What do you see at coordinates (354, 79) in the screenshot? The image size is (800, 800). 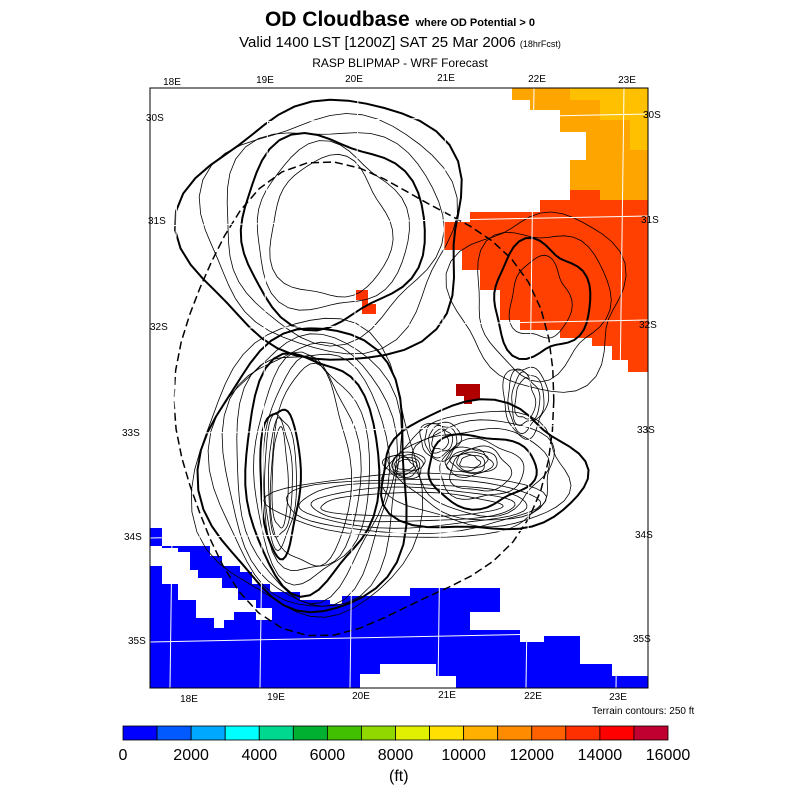 I see `top-lon-label-20e: 20E` at bounding box center [354, 79].